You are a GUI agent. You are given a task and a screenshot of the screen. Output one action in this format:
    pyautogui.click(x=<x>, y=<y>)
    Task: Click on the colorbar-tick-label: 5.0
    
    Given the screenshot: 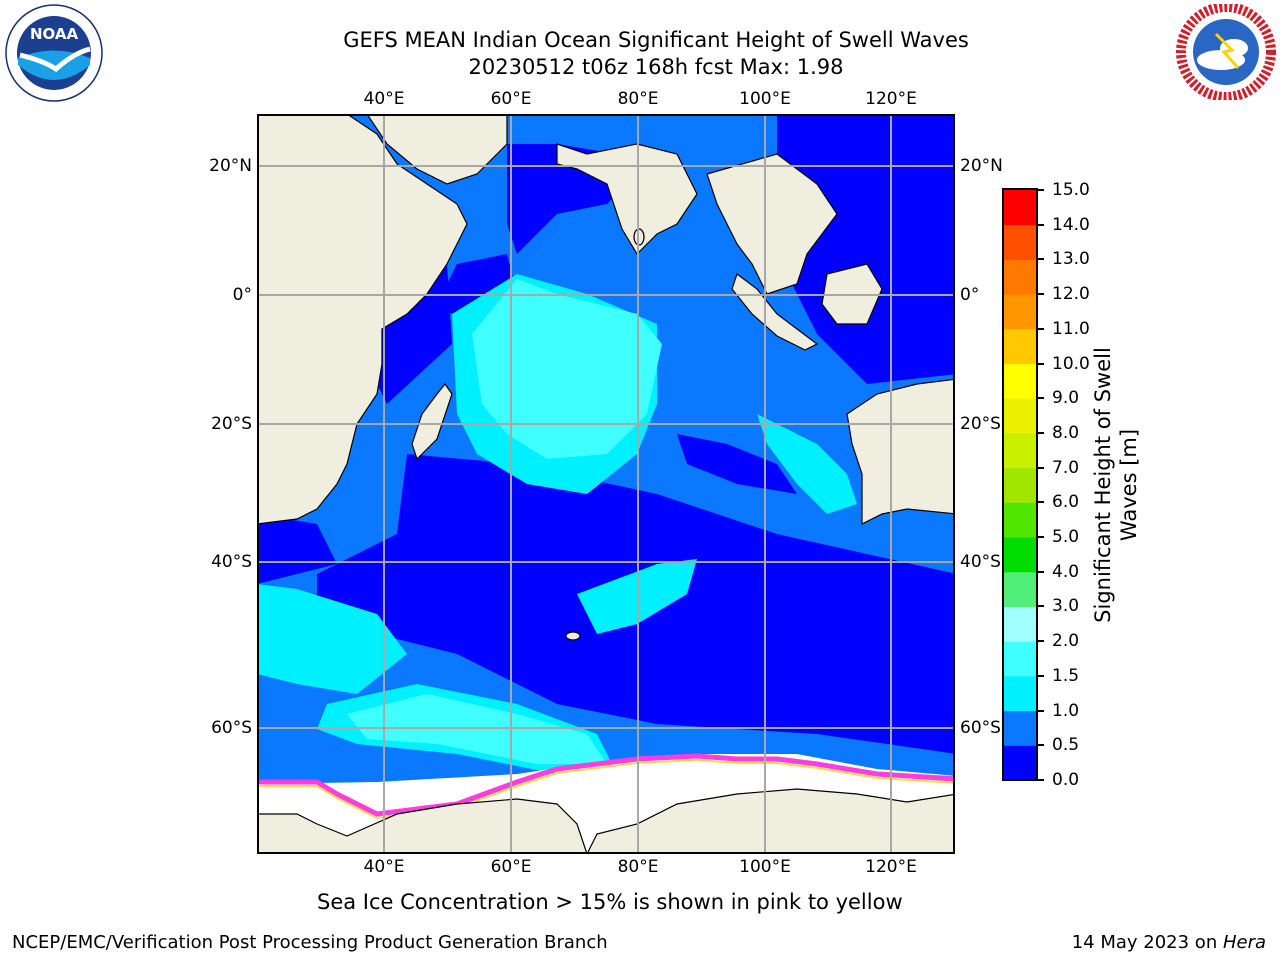 What is the action you would take?
    pyautogui.click(x=1066, y=537)
    